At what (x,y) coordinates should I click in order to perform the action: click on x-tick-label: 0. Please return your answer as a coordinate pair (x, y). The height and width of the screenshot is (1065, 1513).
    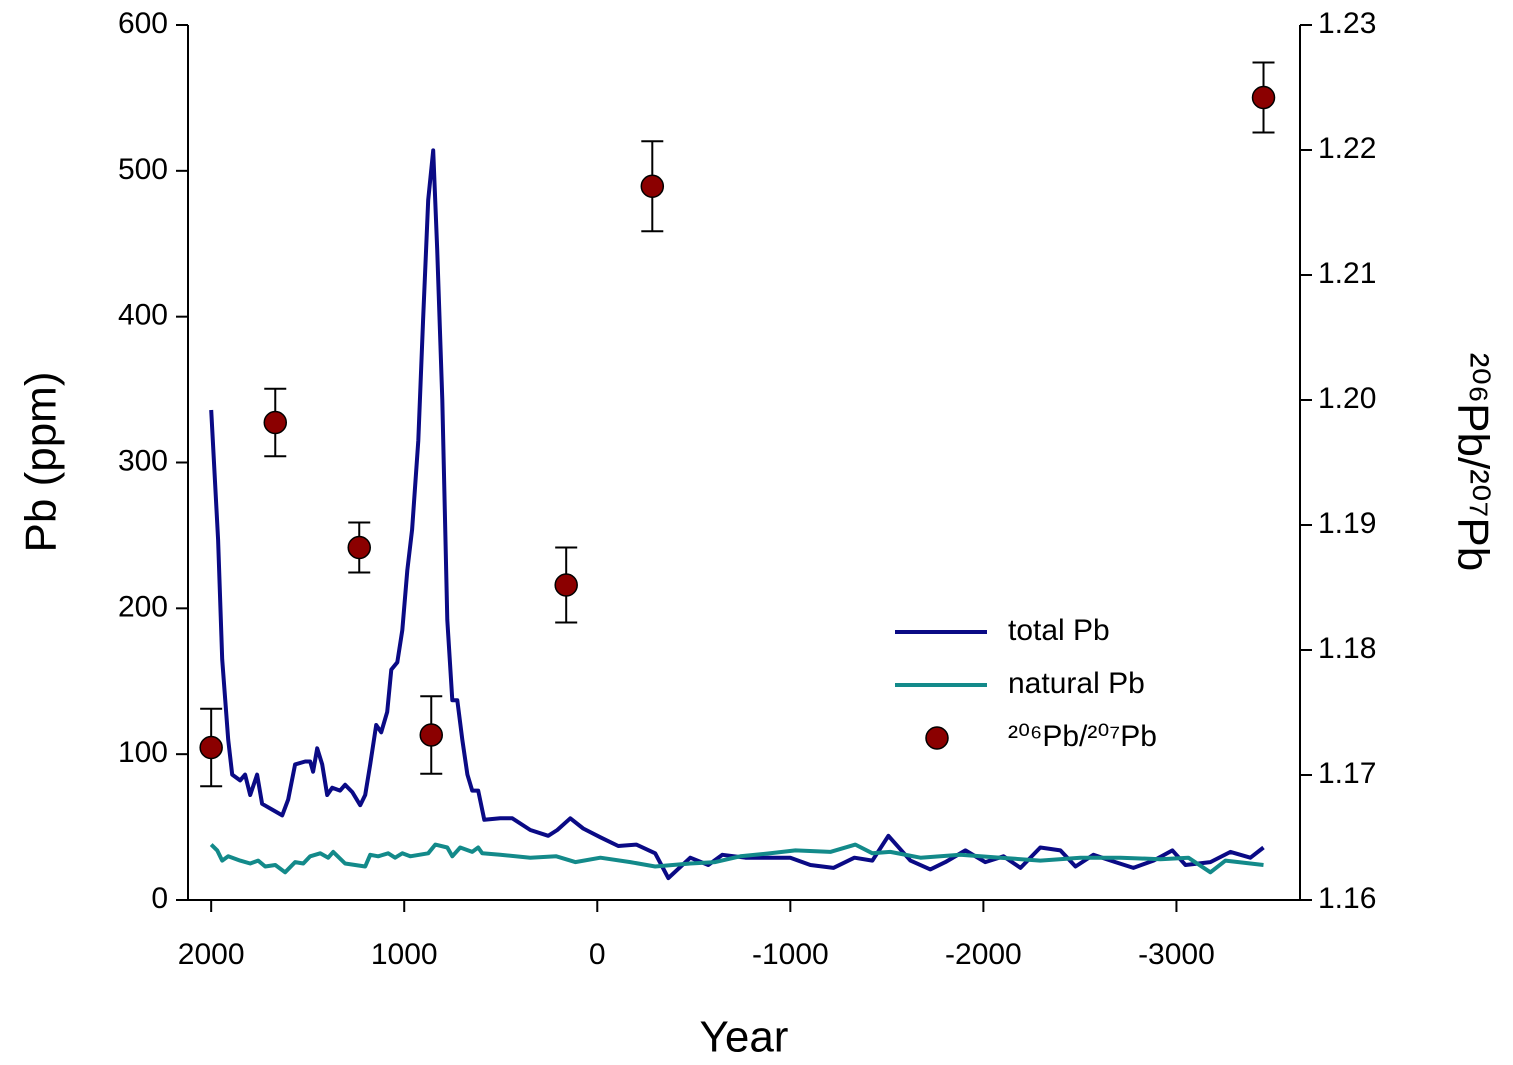
    Looking at the image, I should click on (597, 954).